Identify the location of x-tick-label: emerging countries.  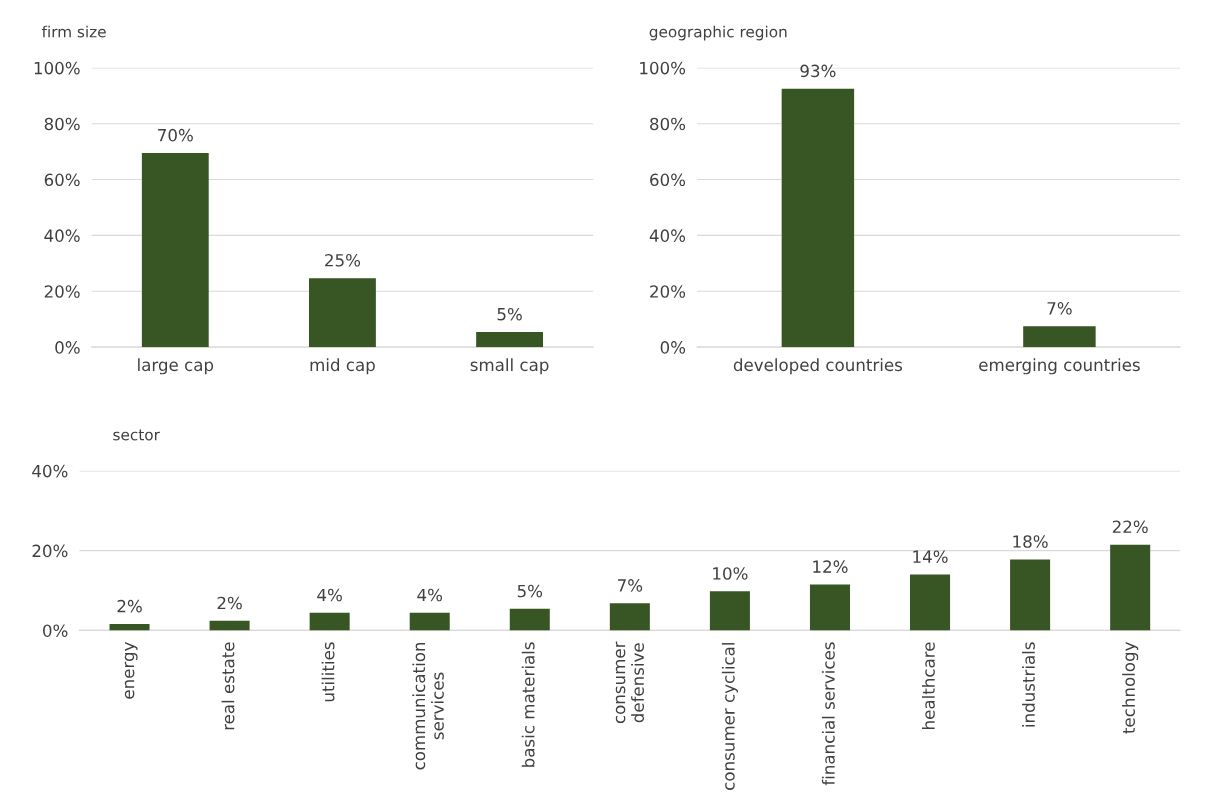
(1059, 366).